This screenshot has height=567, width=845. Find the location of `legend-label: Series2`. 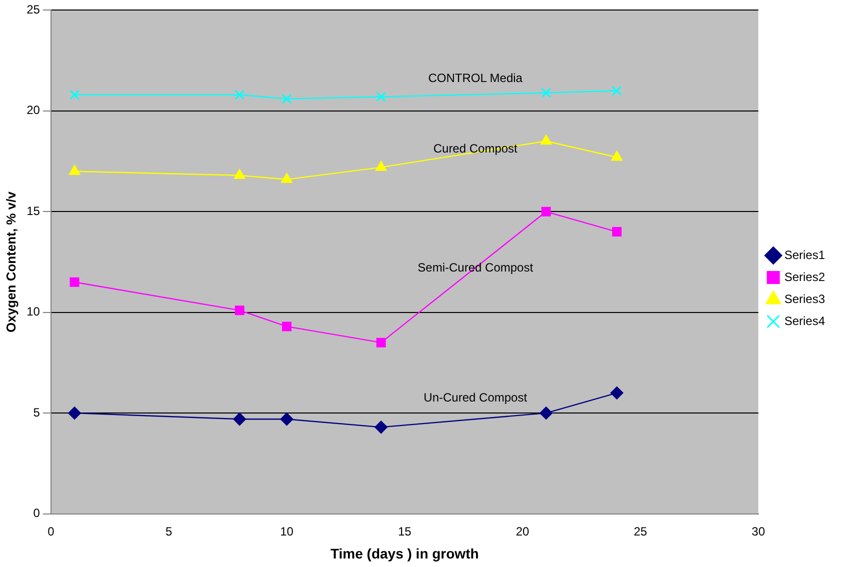

legend-label: Series2 is located at coordinates (805, 277).